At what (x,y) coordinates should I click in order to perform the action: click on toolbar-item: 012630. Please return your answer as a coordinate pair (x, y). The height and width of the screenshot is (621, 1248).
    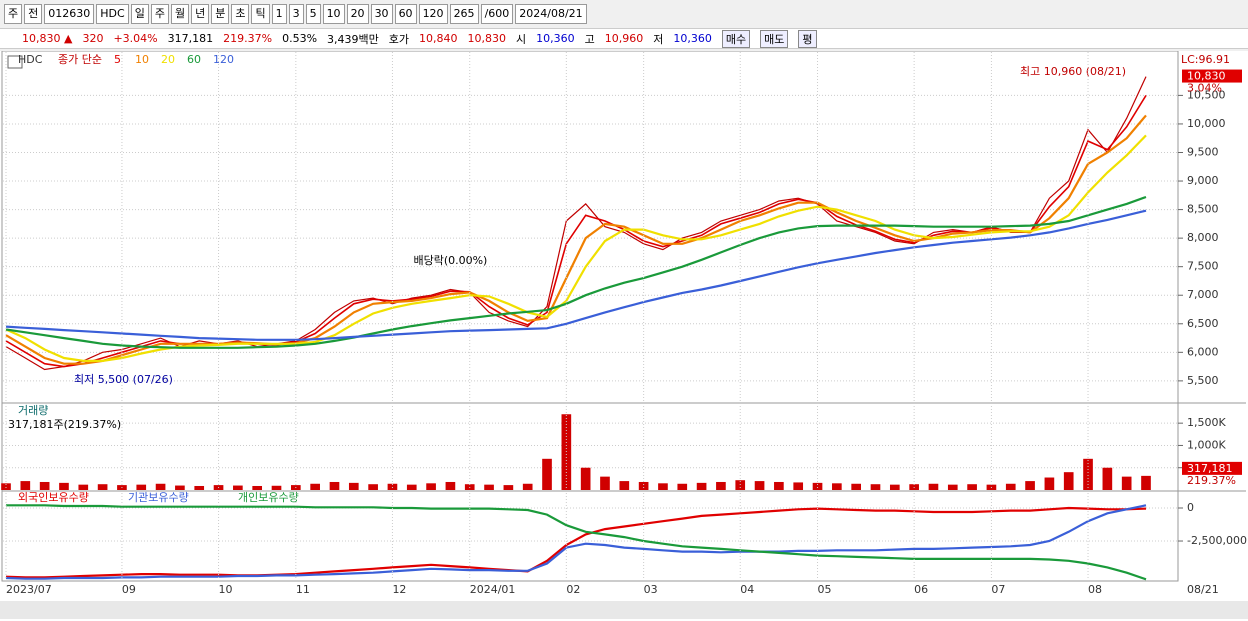
    Looking at the image, I should click on (69, 14).